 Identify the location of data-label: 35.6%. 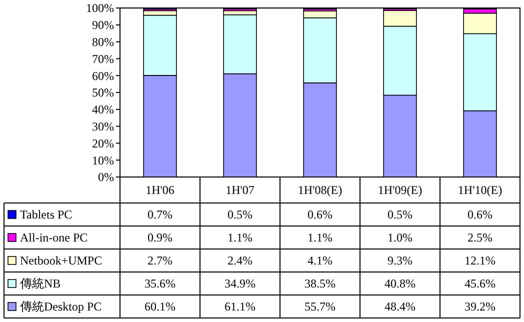
(160, 283).